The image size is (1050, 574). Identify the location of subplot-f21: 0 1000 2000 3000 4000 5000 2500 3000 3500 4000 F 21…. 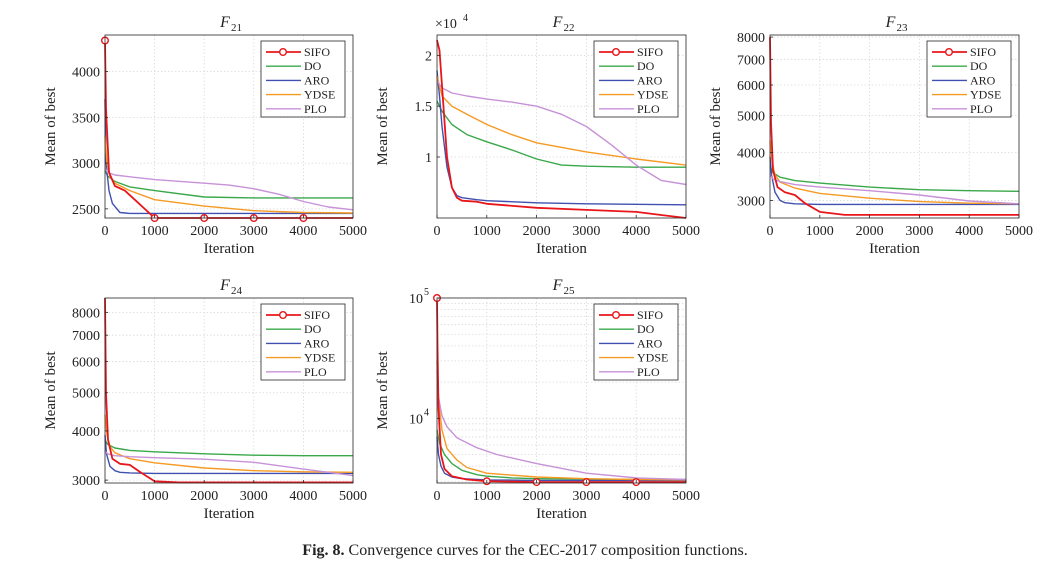
(205, 135).